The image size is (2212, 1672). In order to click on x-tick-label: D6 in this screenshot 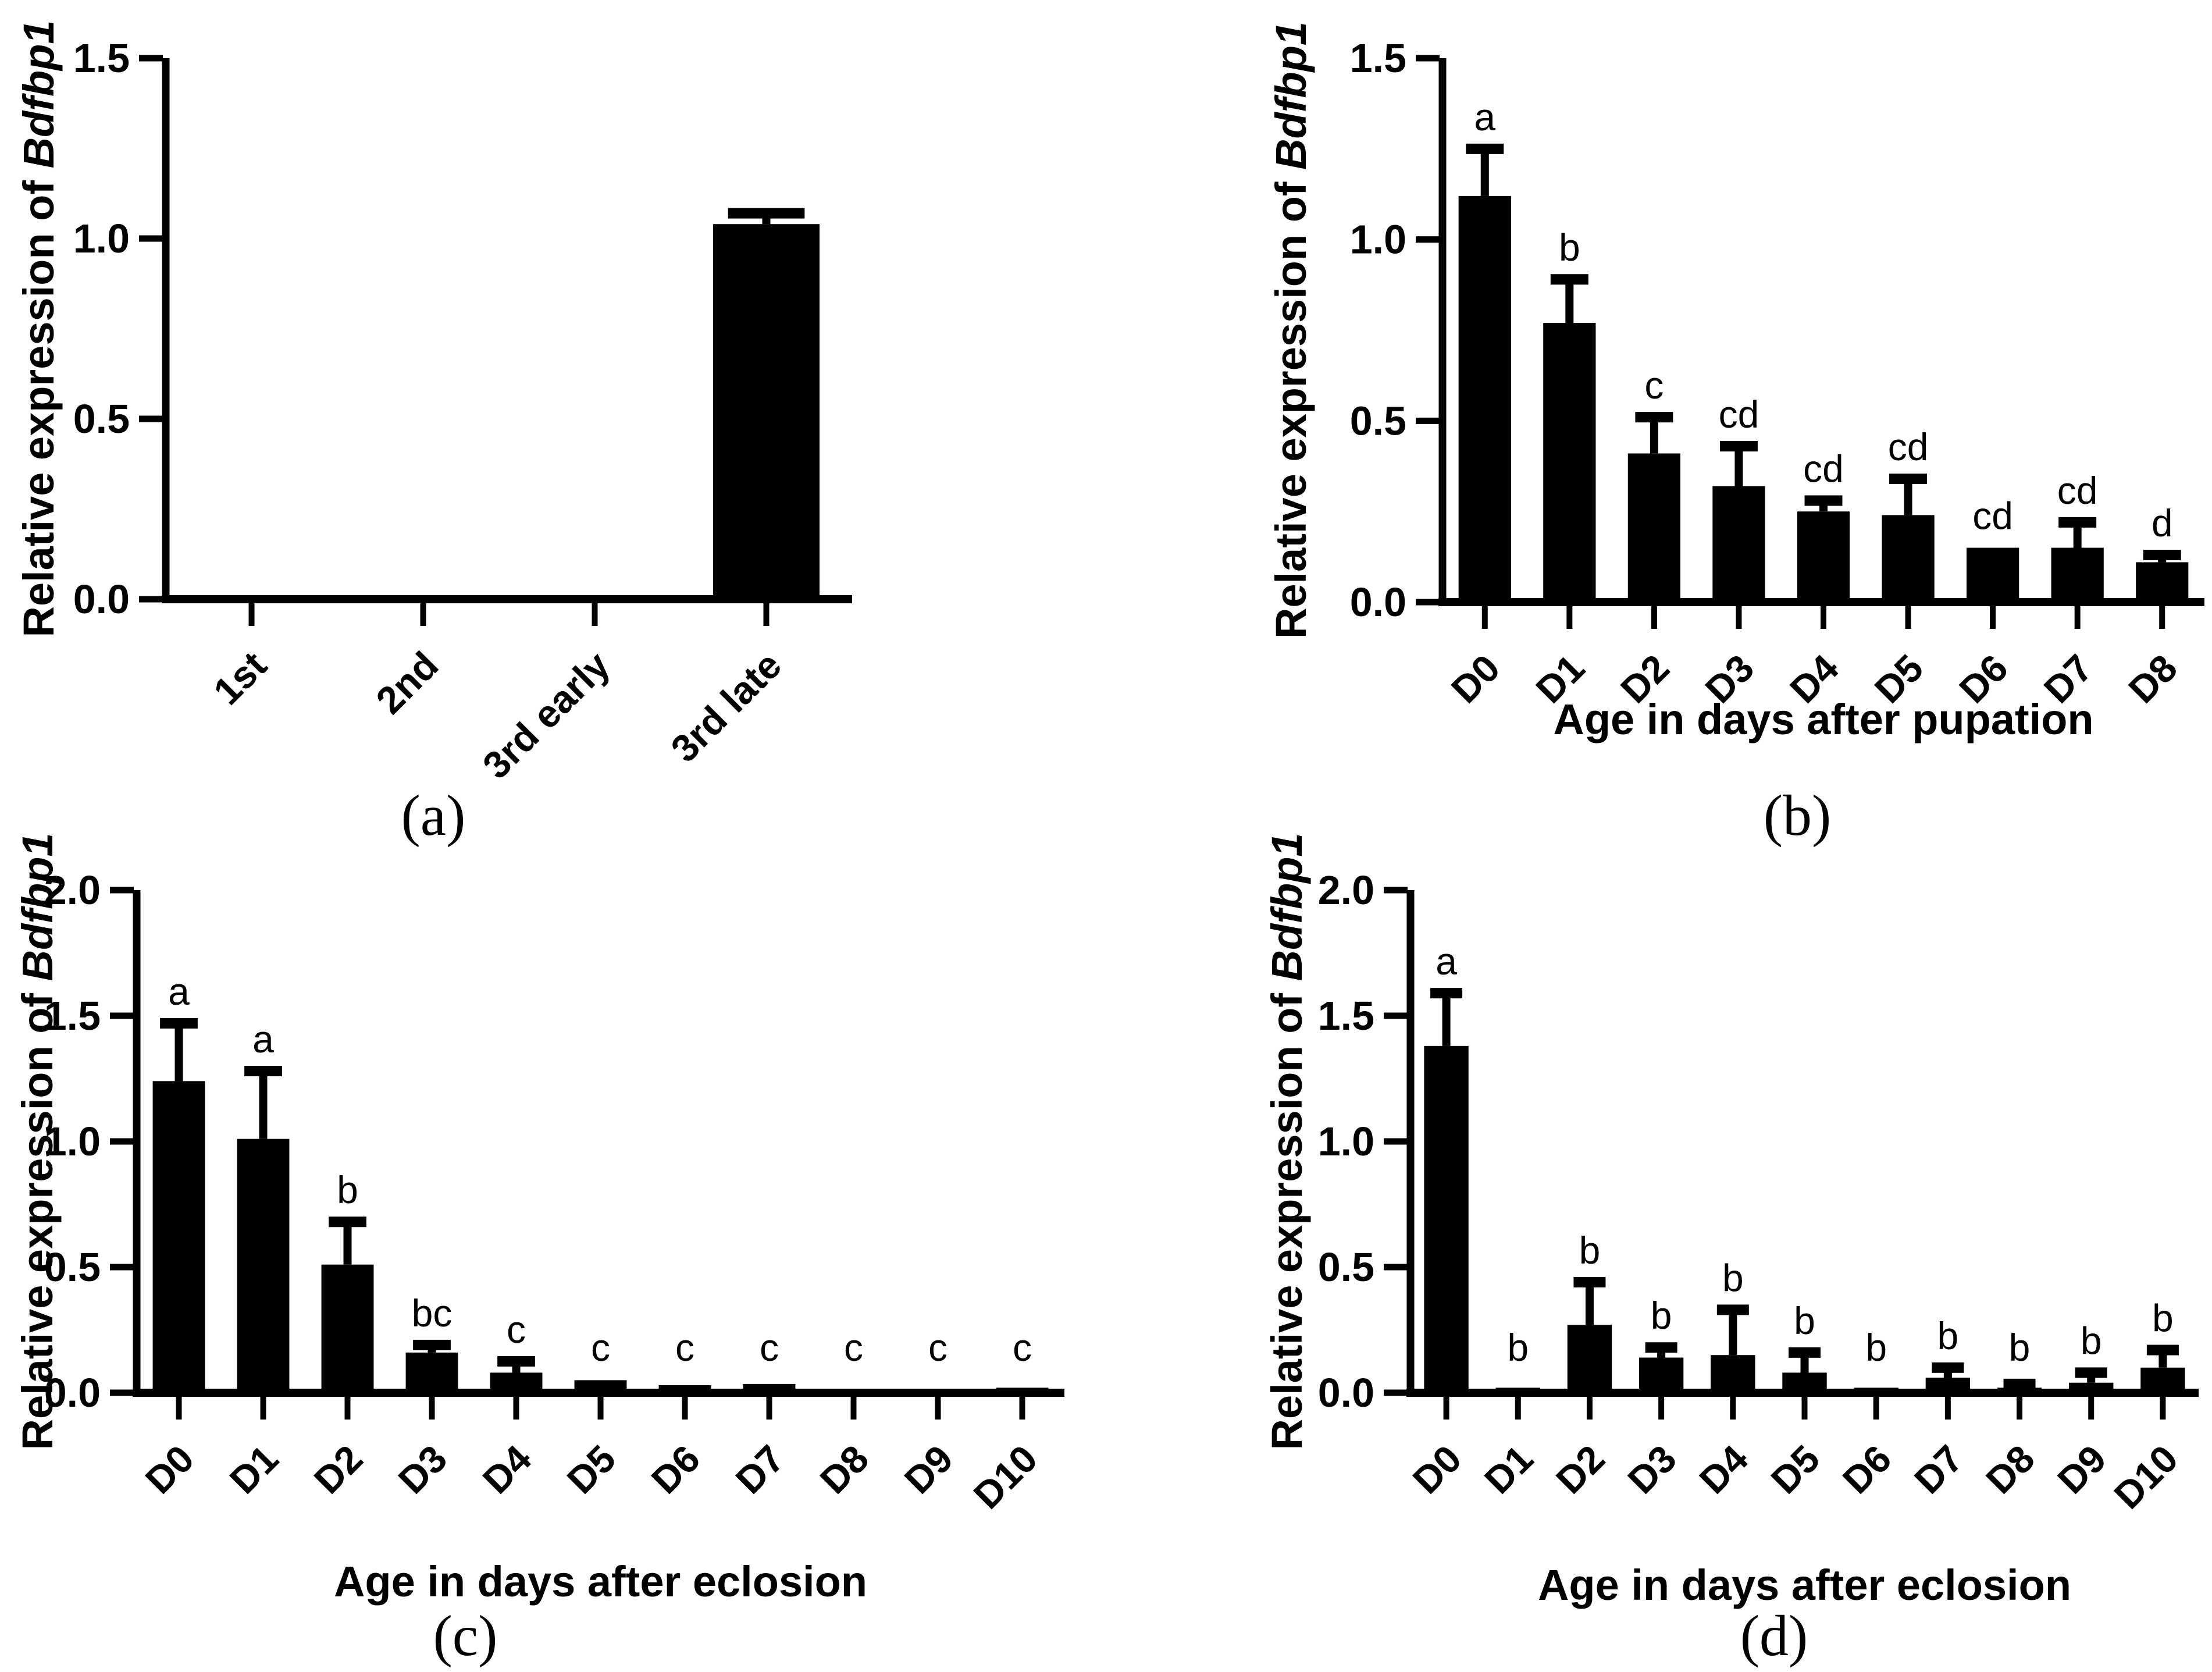, I will do `click(1867, 1470)`.